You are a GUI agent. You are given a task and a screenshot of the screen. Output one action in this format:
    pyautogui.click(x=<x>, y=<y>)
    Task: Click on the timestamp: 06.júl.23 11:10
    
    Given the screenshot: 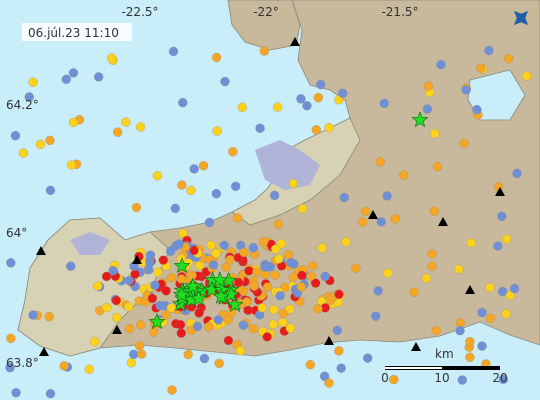 What is the action you would take?
    pyautogui.click(x=73, y=33)
    